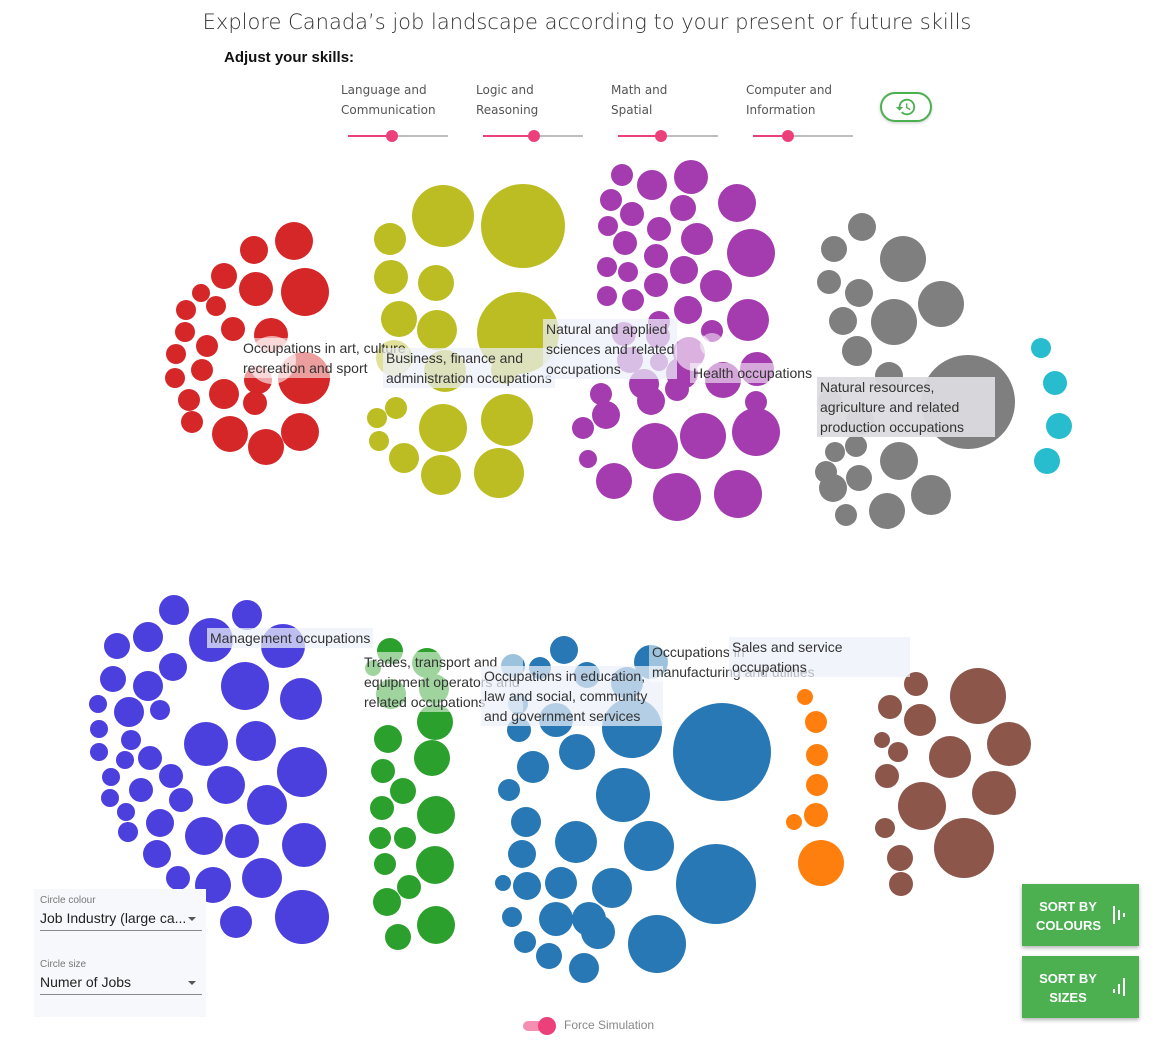  Describe the element at coordinates (803, 136) in the screenshot. I see `computer-slider` at that location.